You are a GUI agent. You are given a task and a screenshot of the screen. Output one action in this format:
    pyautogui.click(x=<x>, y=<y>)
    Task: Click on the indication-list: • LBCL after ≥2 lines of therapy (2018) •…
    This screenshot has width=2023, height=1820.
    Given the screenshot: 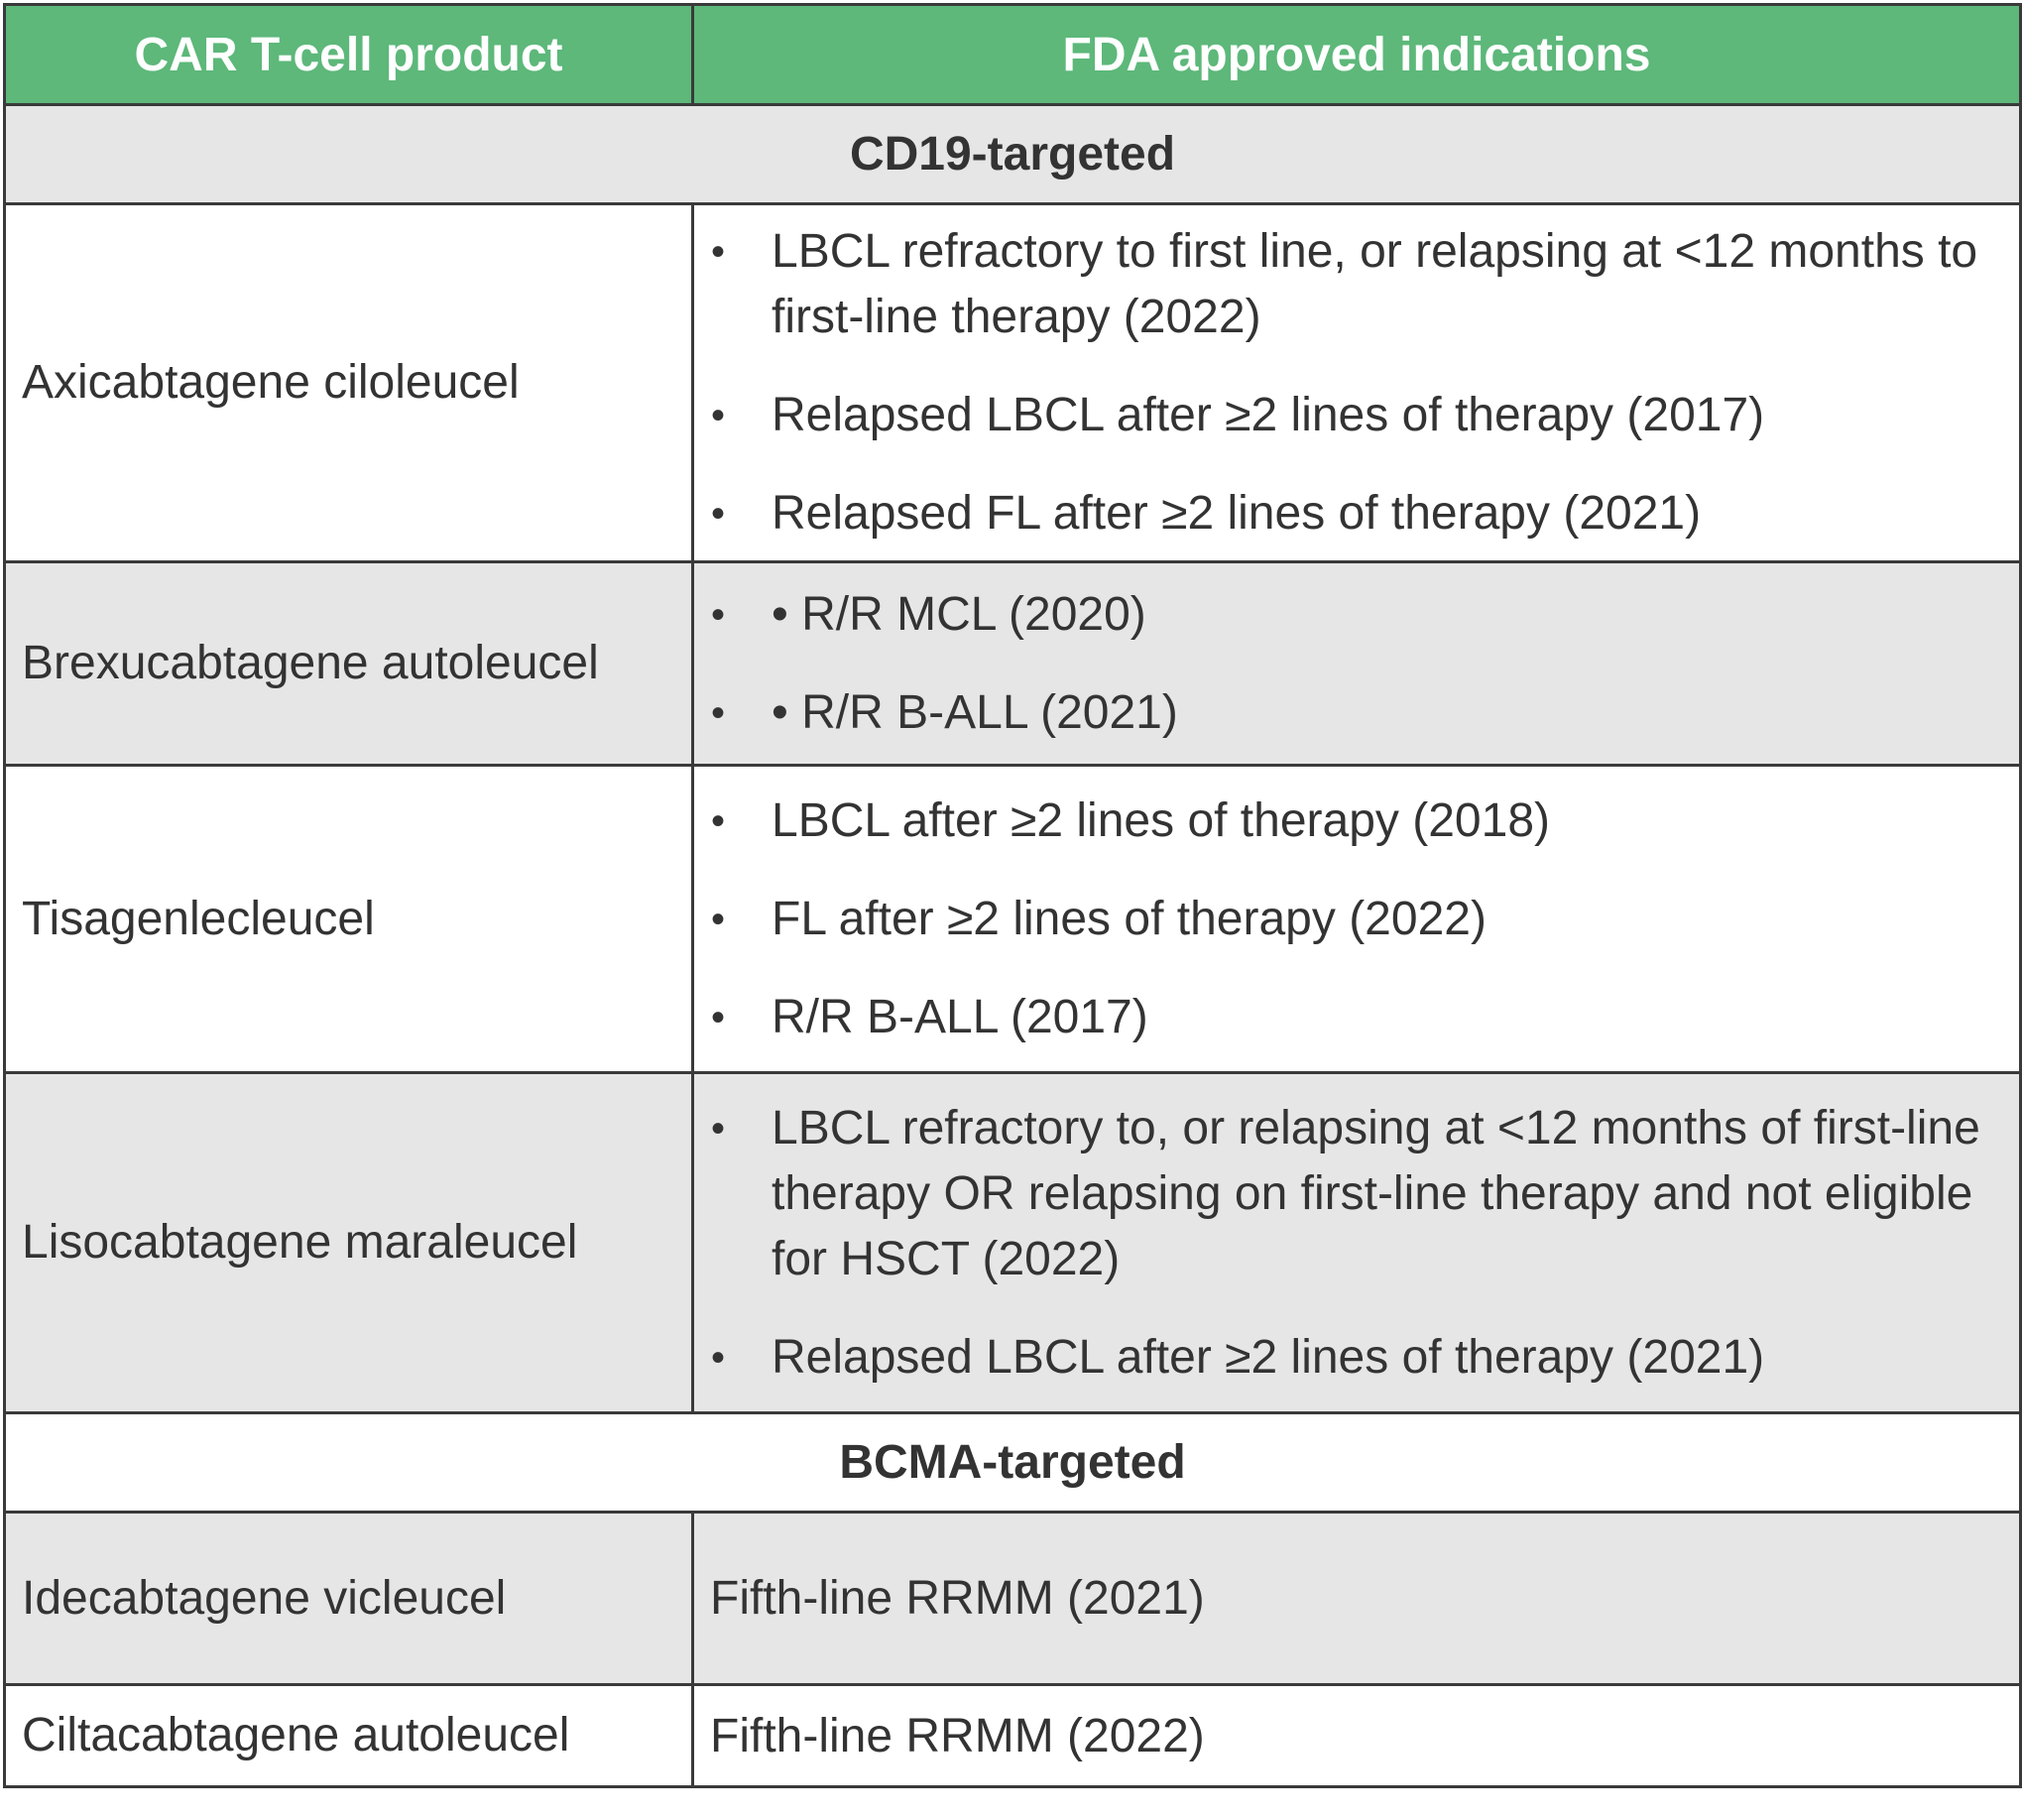 What is the action you would take?
    pyautogui.click(x=1356, y=919)
    